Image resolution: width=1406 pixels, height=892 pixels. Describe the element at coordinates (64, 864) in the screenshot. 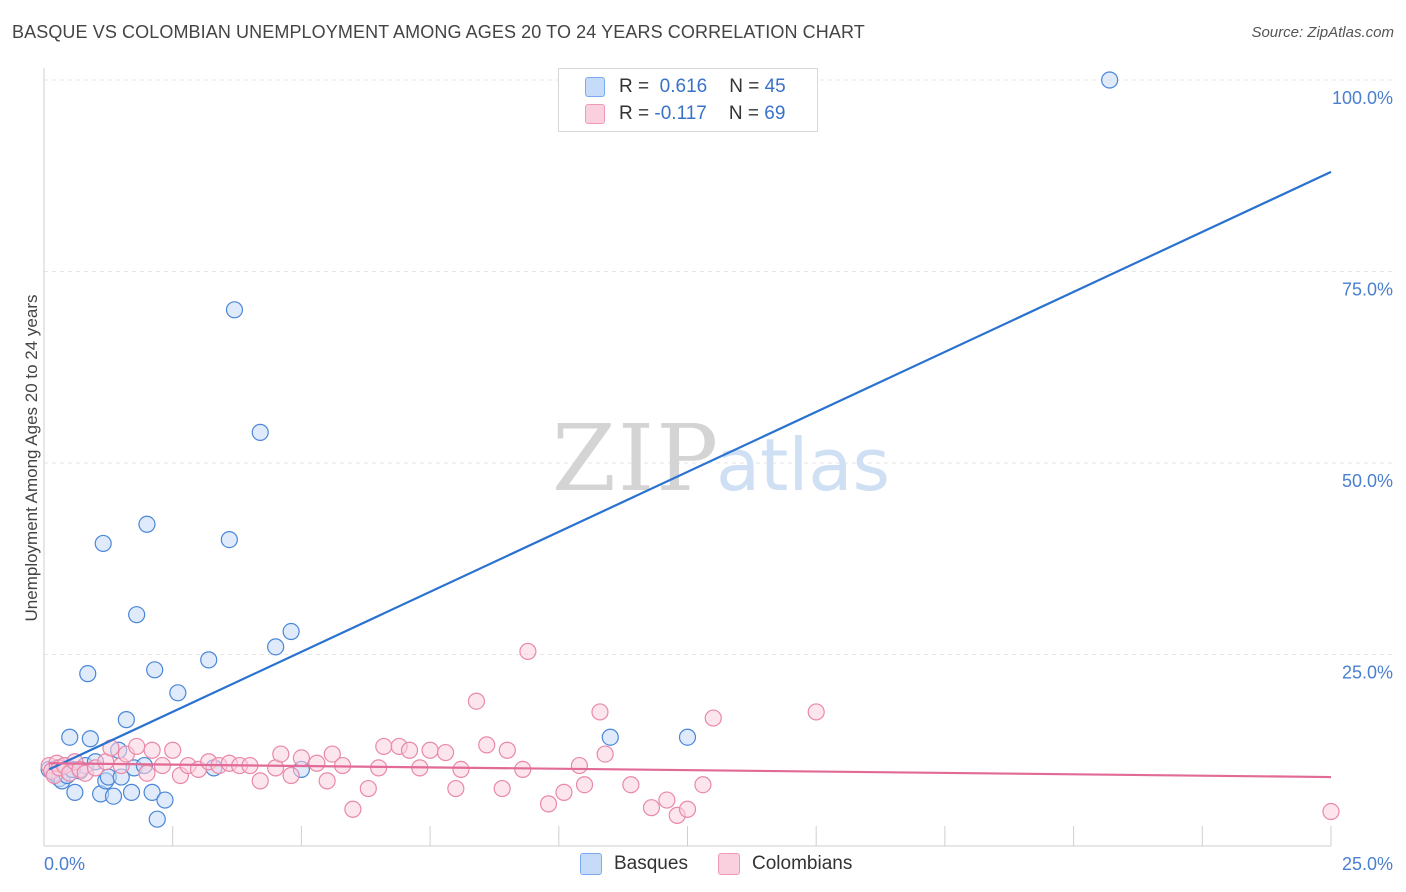

I see `x-tick-label: 0.0%` at that location.